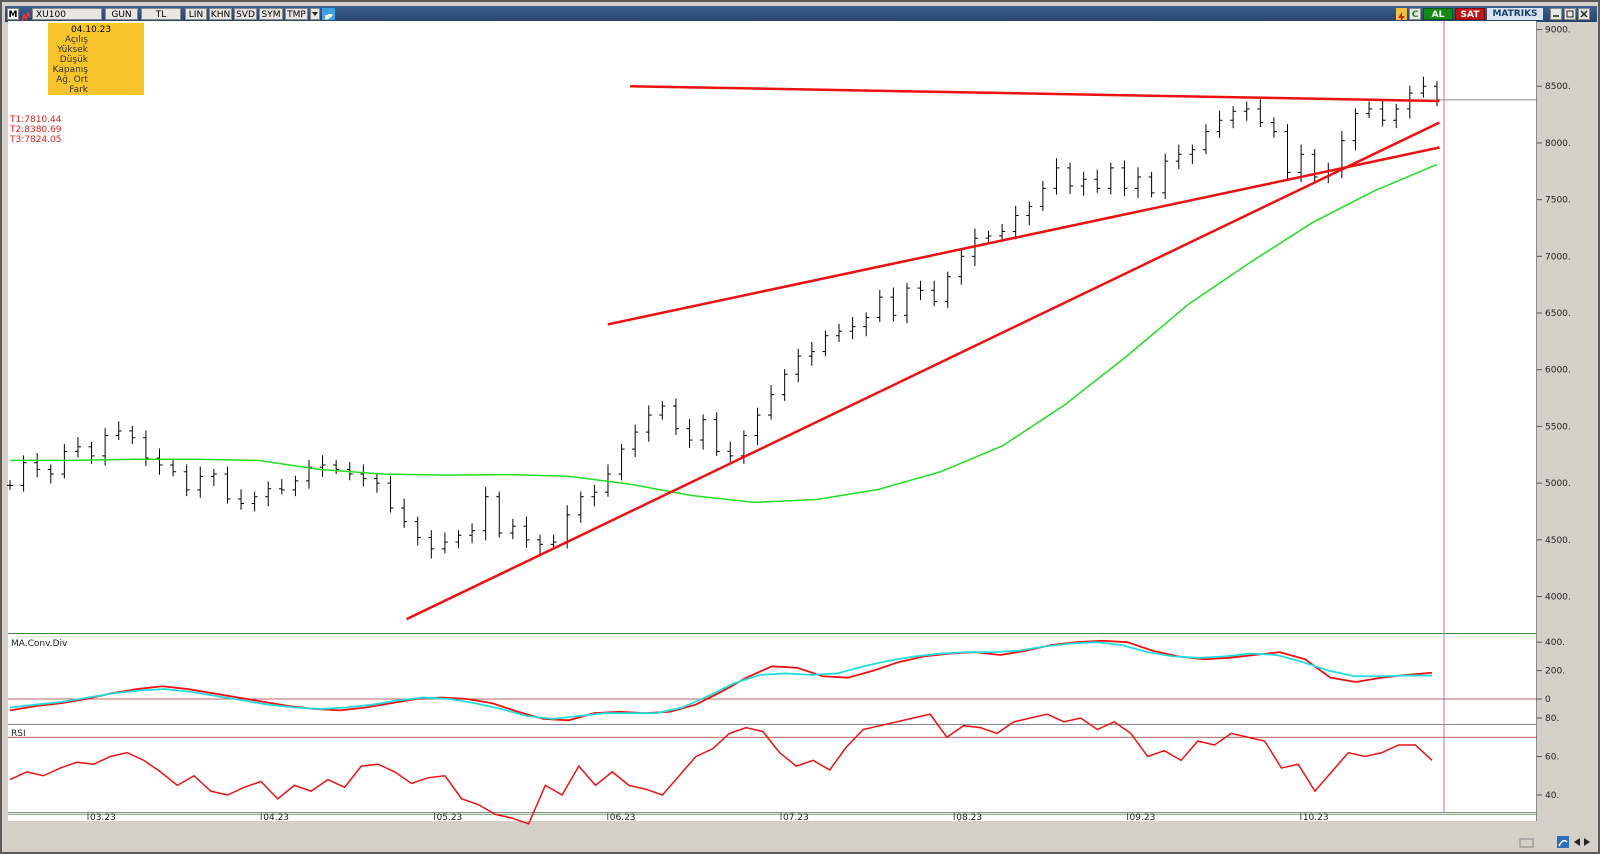  I want to click on rsi-title: RSI, so click(18, 734).